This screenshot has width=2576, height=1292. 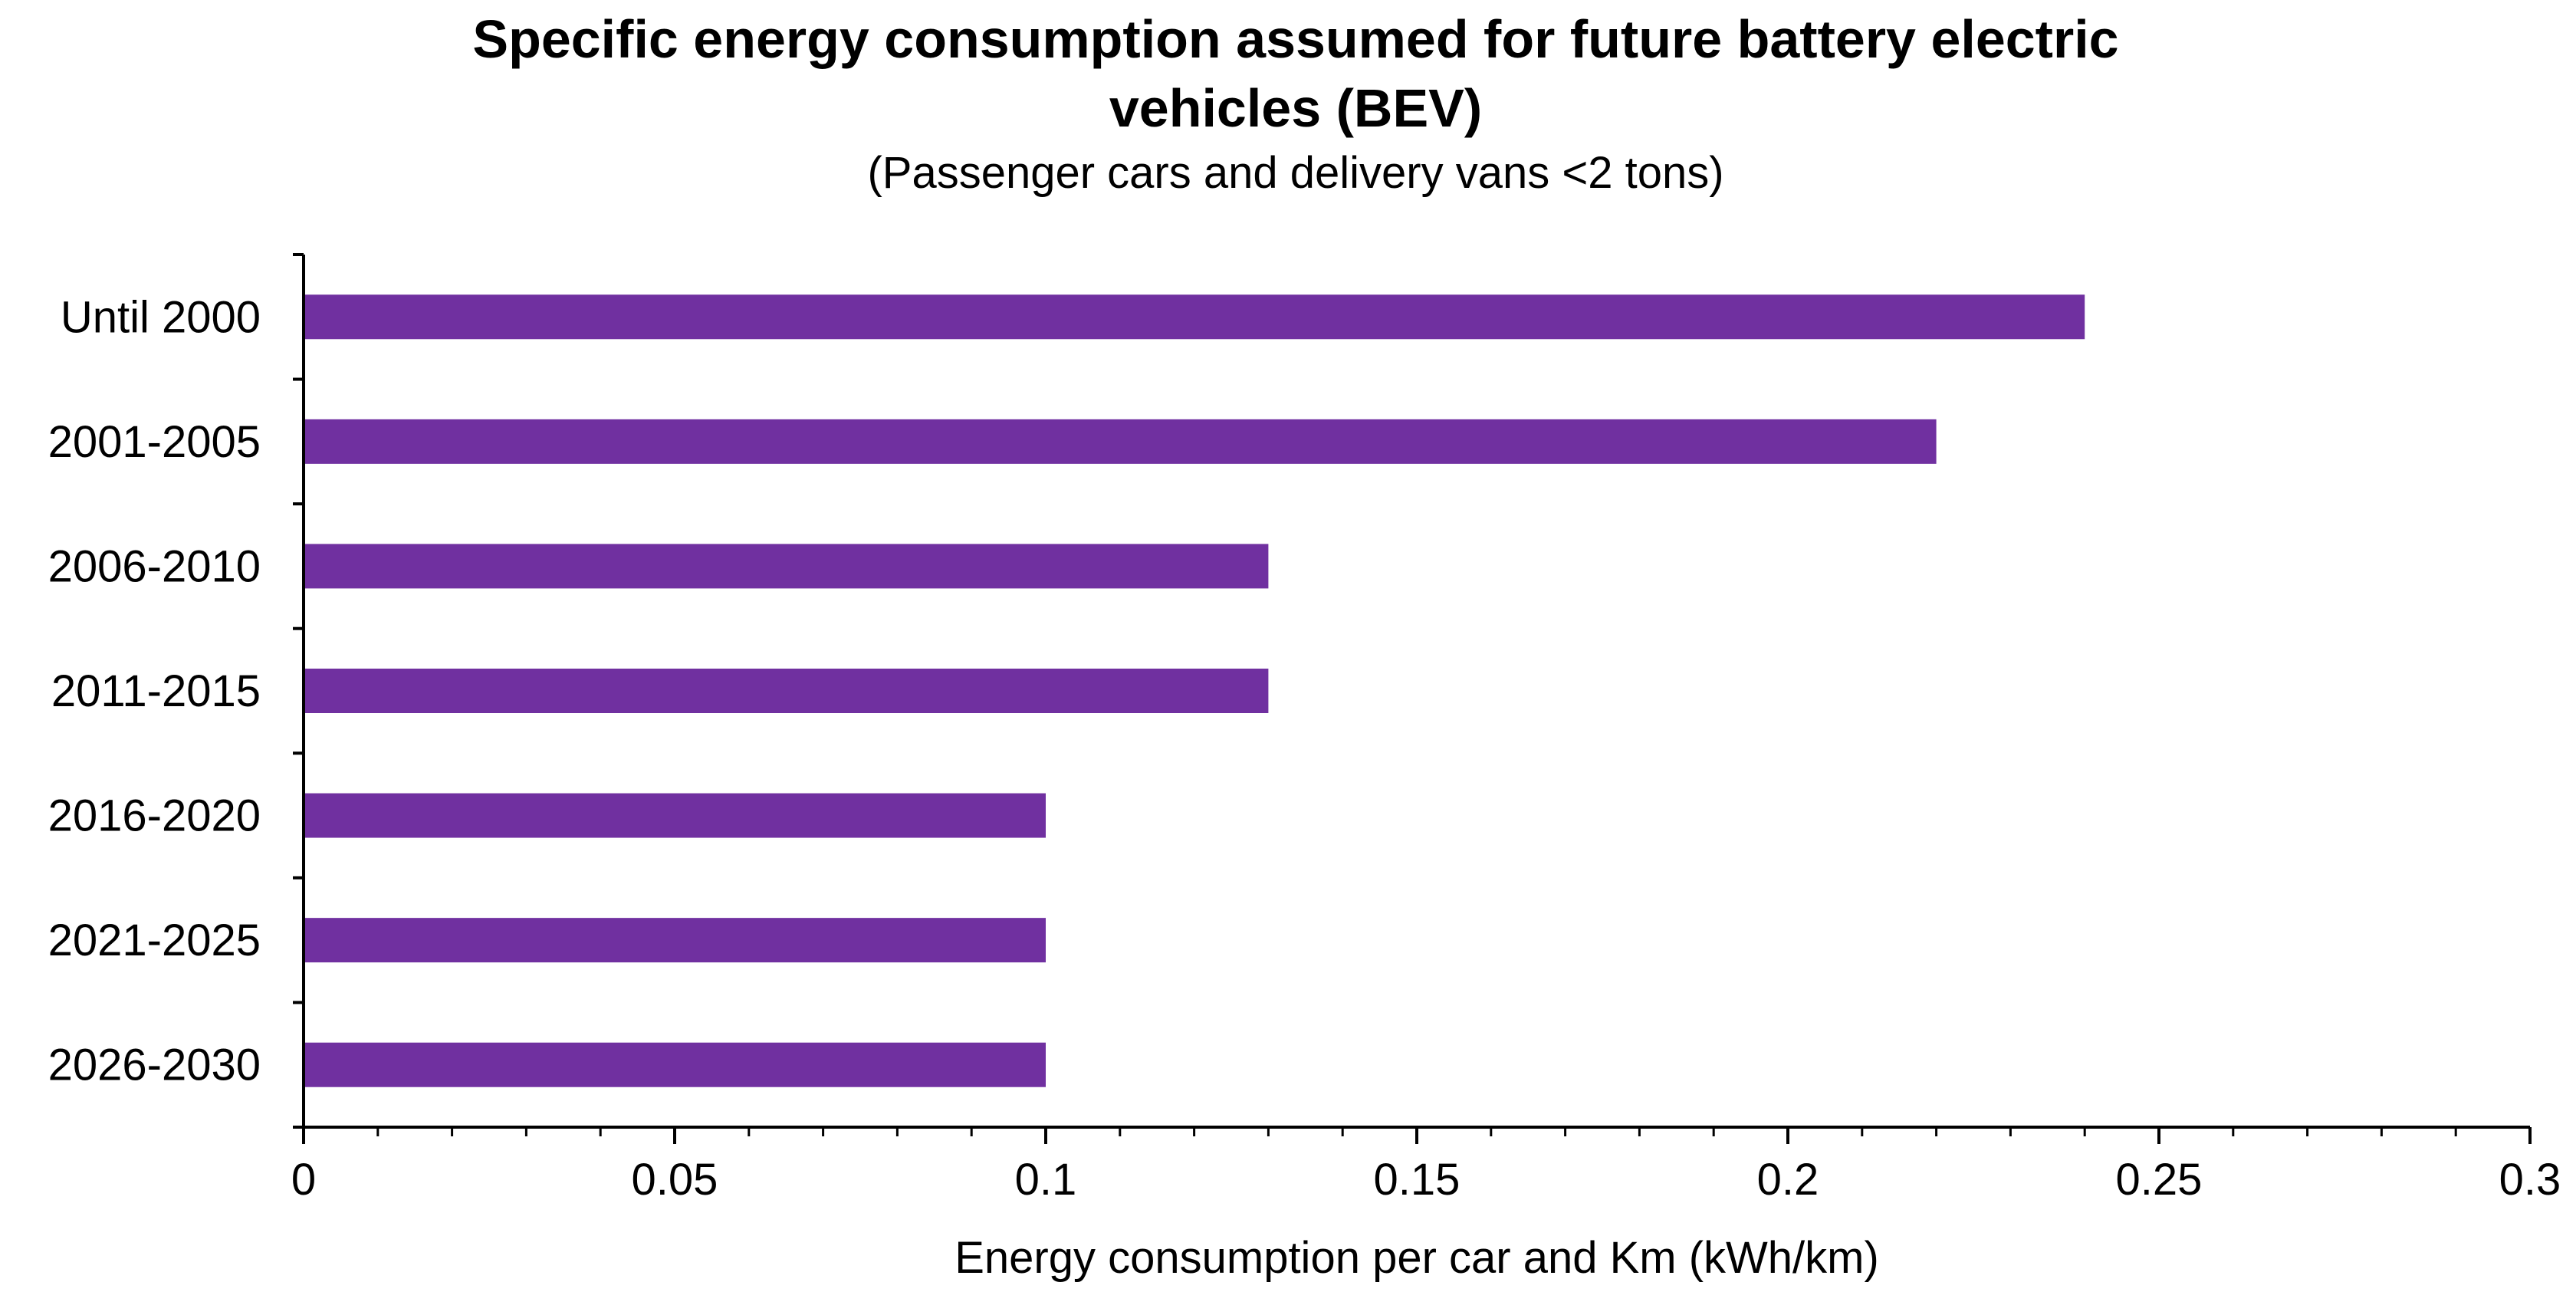 What do you see at coordinates (154, 442) in the screenshot?
I see `y-tick-label: 2001-2005` at bounding box center [154, 442].